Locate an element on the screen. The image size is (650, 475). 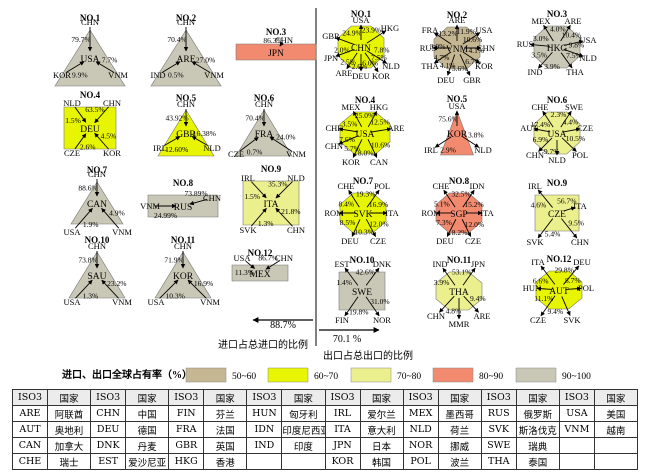
flow-share-value: 5.6% is located at coordinates (460, 68).